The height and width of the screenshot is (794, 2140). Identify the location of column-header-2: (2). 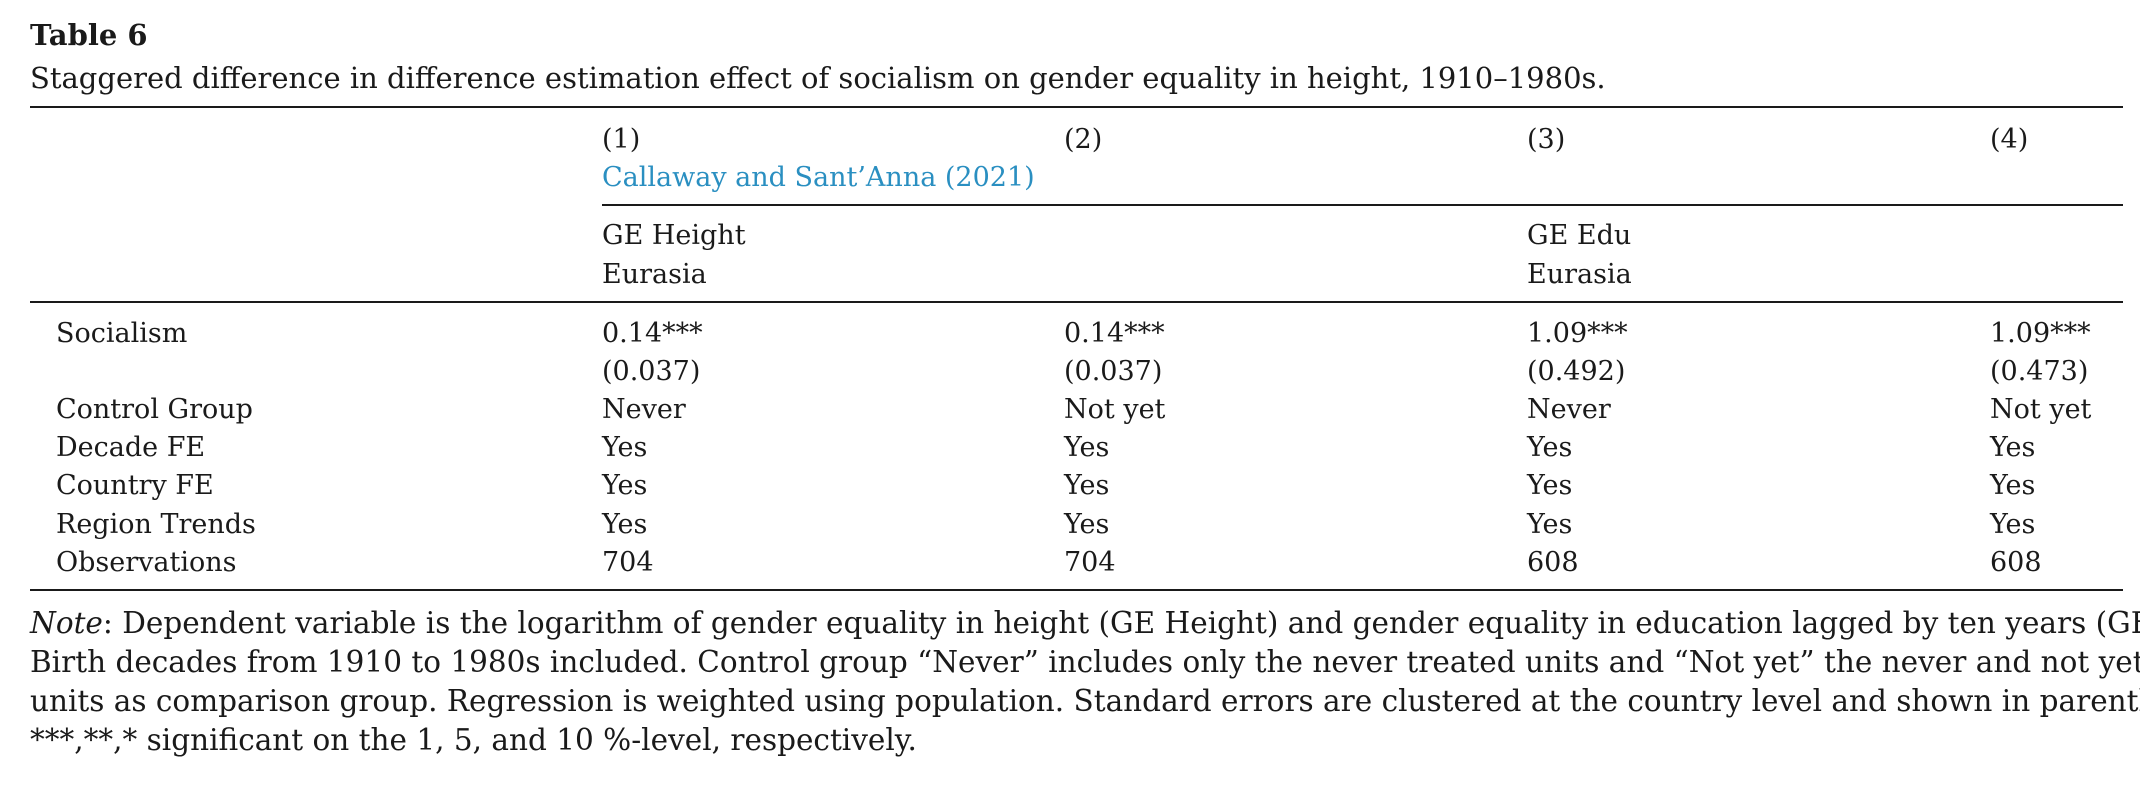
(1083, 139).